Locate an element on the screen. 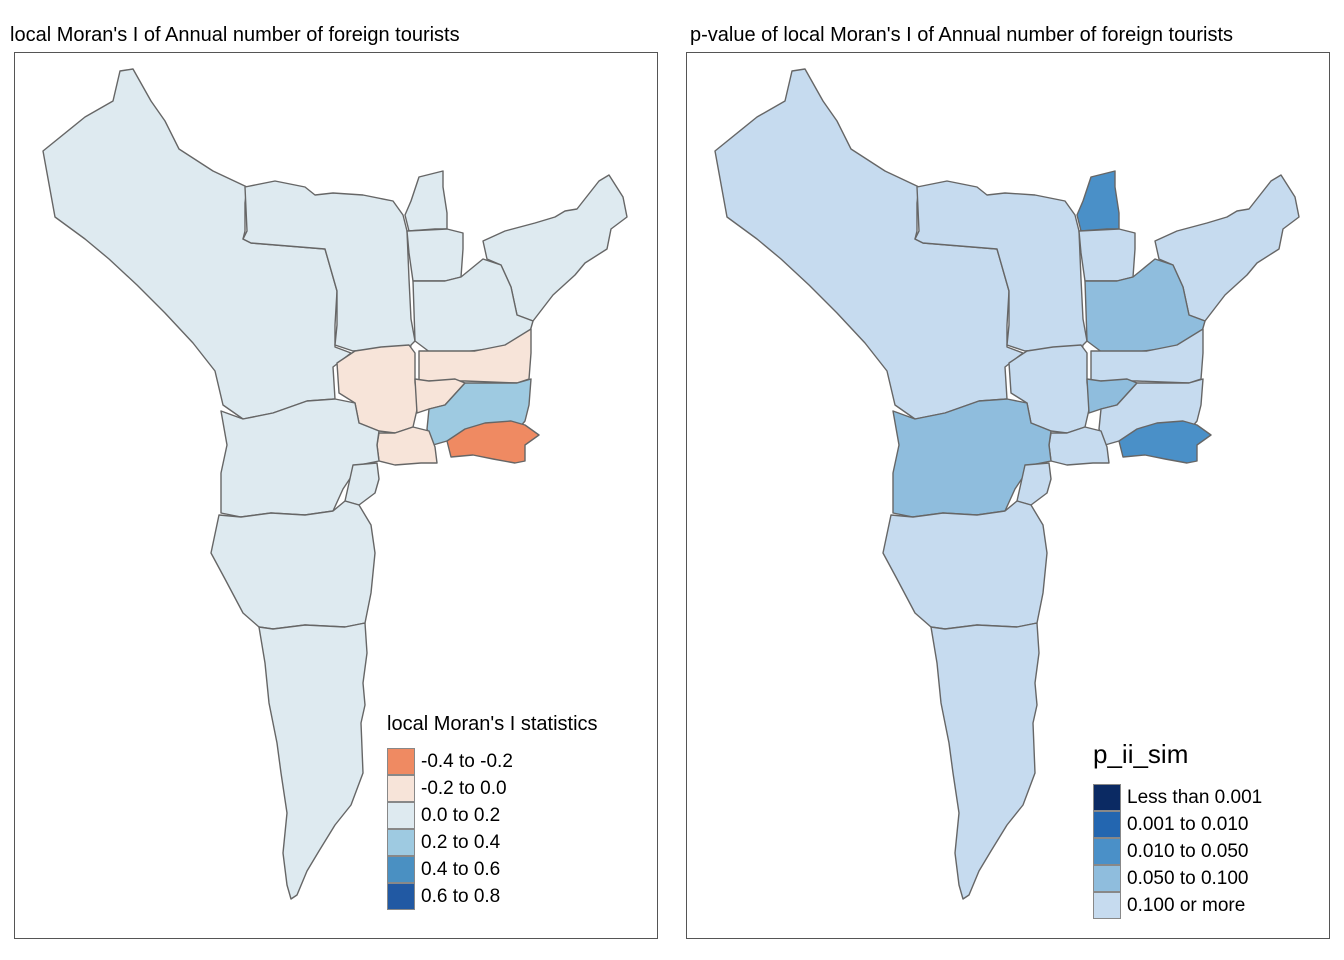 The height and width of the screenshot is (960, 1344). legend-item: -0.2 to 0.0 is located at coordinates (492, 788).